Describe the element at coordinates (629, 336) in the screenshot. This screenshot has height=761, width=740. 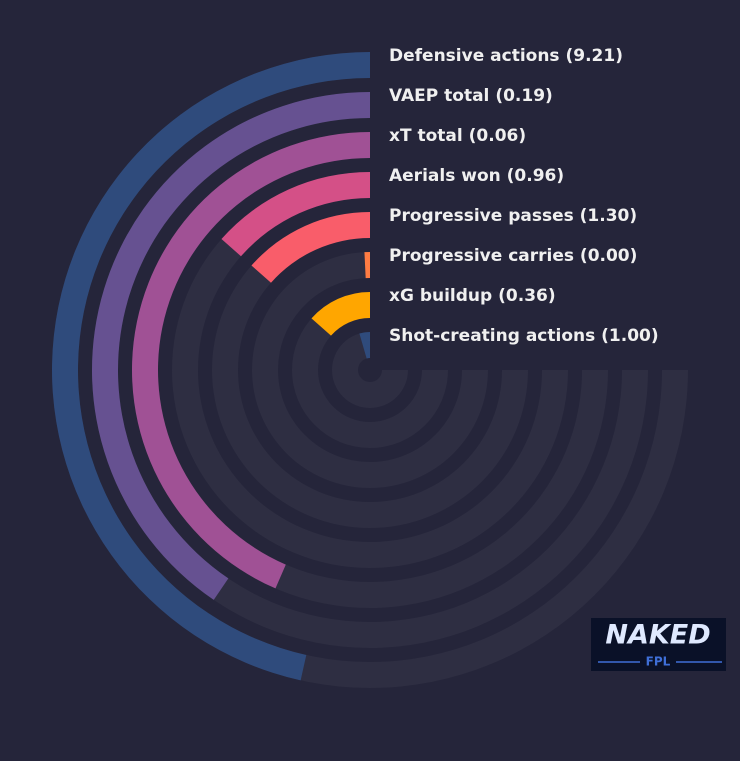
I see `value-label: (1.00)` at that location.